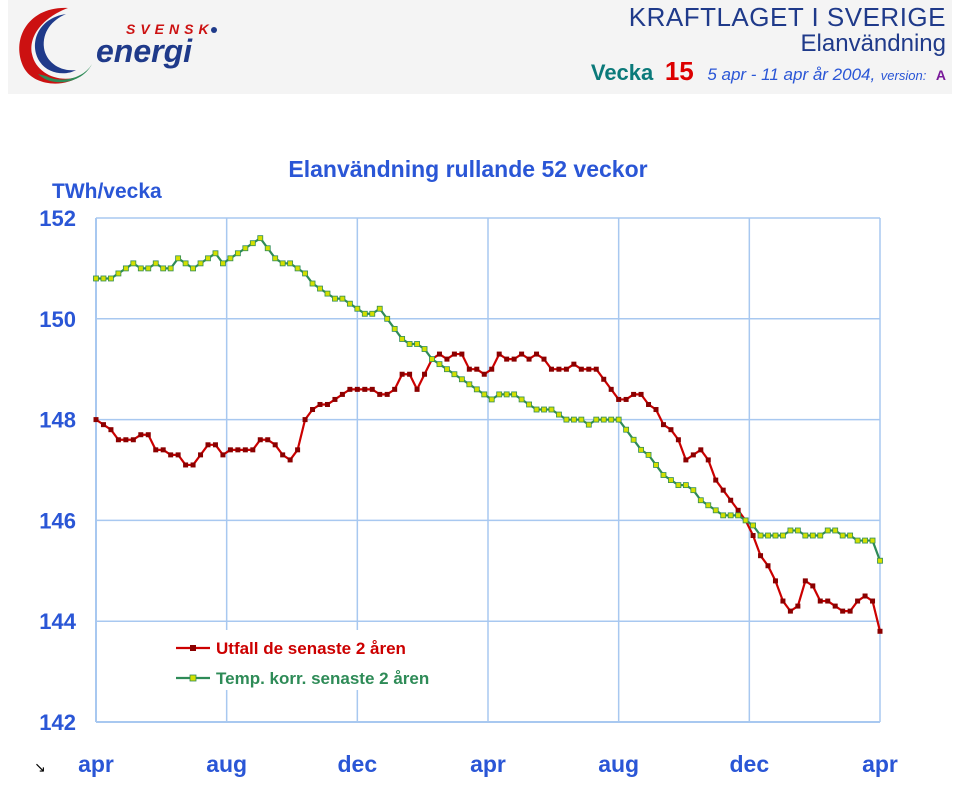 This screenshot has height=809, width=960. What do you see at coordinates (226, 764) in the screenshot?
I see `x-tick-label: aug` at bounding box center [226, 764].